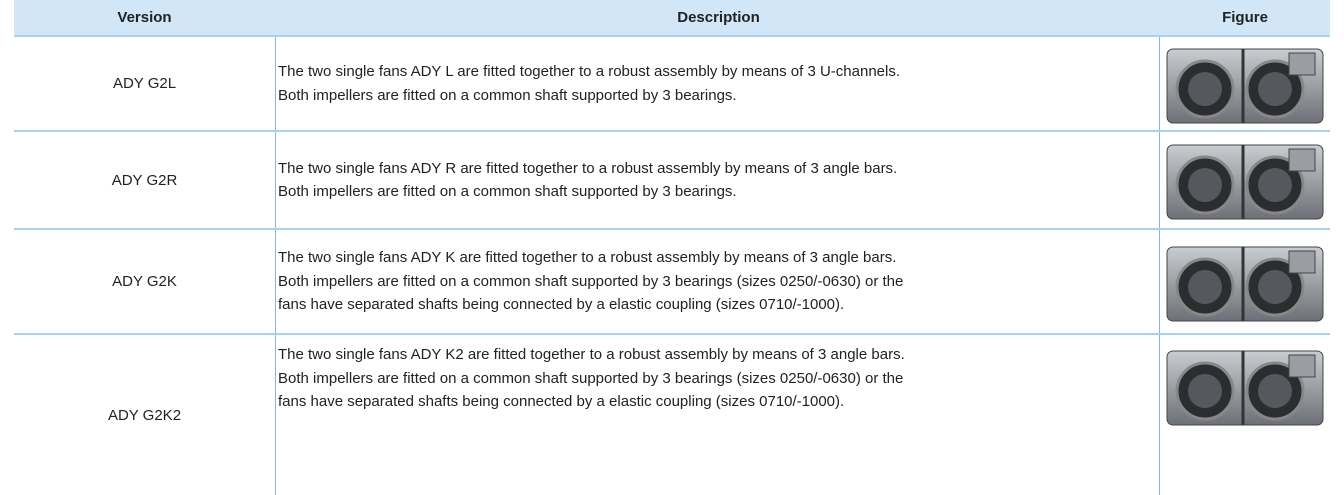 The width and height of the screenshot is (1344, 495). Describe the element at coordinates (144, 17) in the screenshot. I see `header-cell: Version` at that location.